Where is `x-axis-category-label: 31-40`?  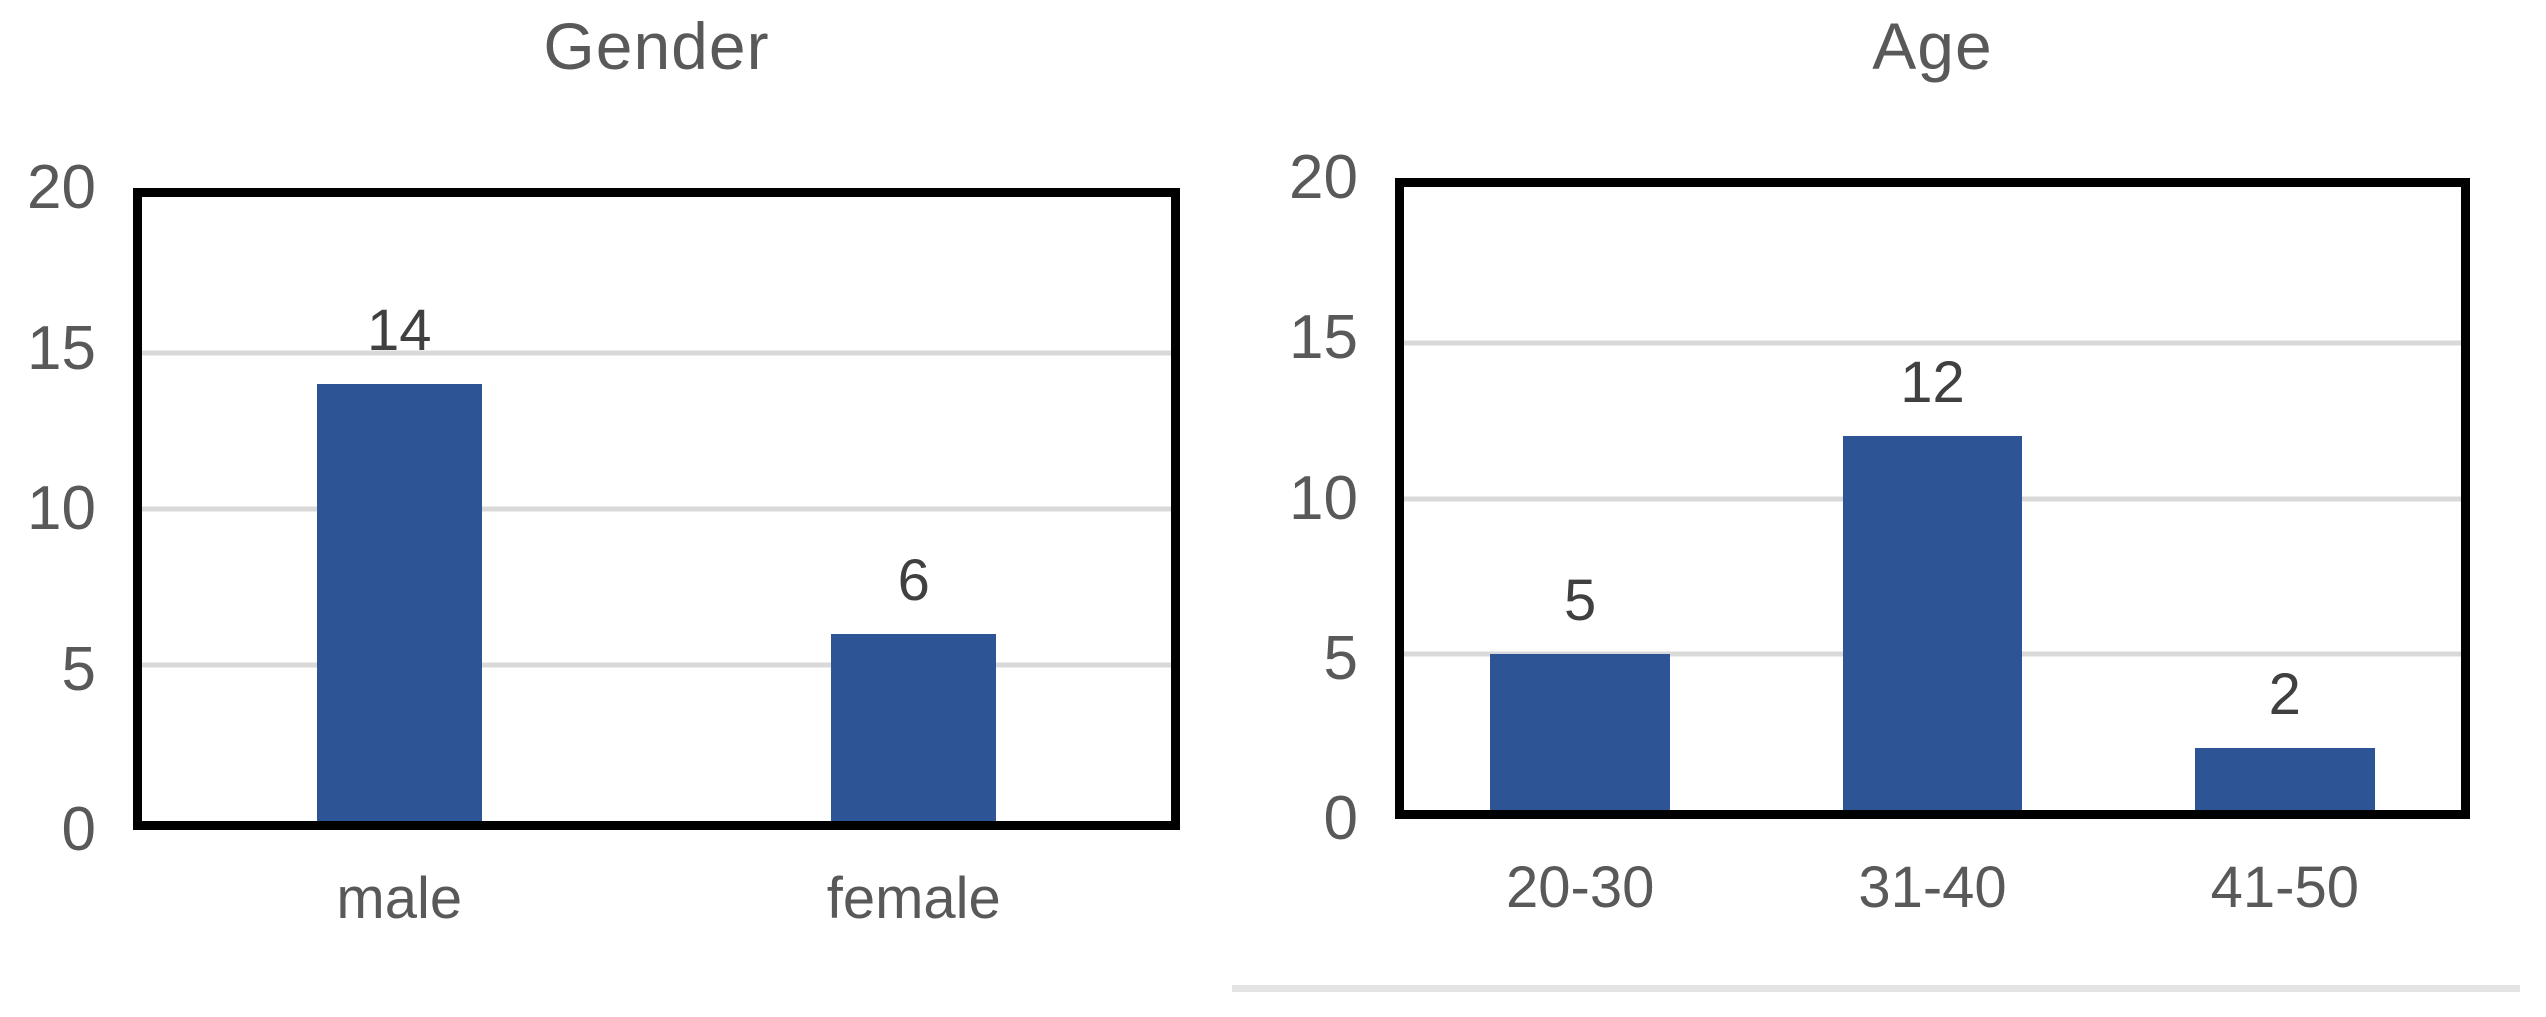 x-axis-category-label: 31-40 is located at coordinates (1932, 887).